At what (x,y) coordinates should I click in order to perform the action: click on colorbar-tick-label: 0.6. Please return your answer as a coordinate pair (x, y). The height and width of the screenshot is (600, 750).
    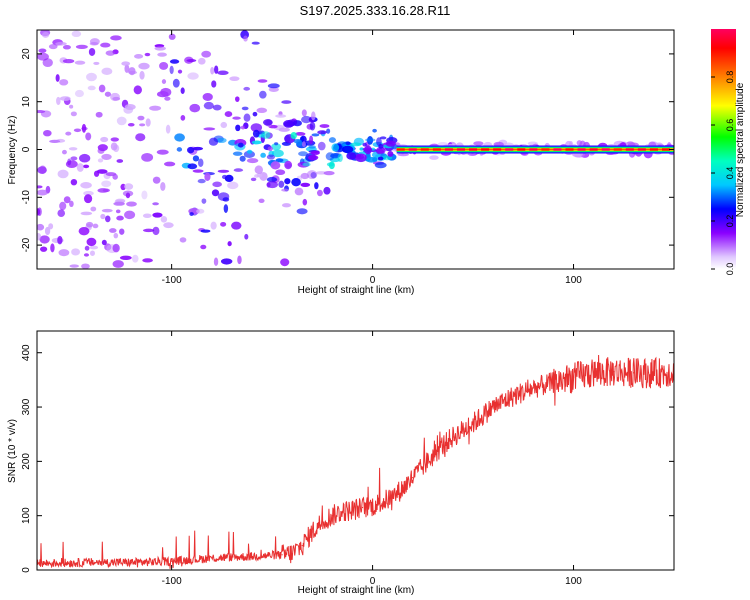
    Looking at the image, I should click on (730, 125).